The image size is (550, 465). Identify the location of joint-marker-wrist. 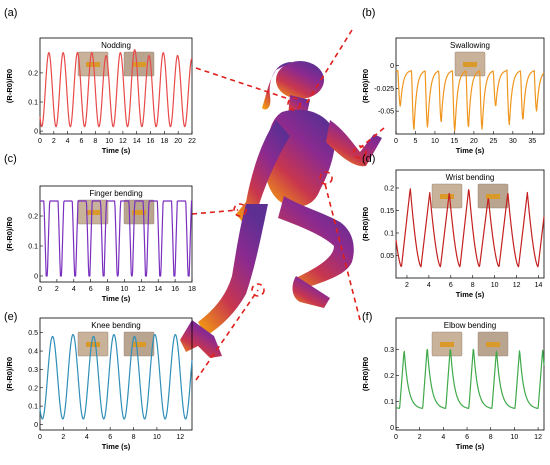
(360, 152).